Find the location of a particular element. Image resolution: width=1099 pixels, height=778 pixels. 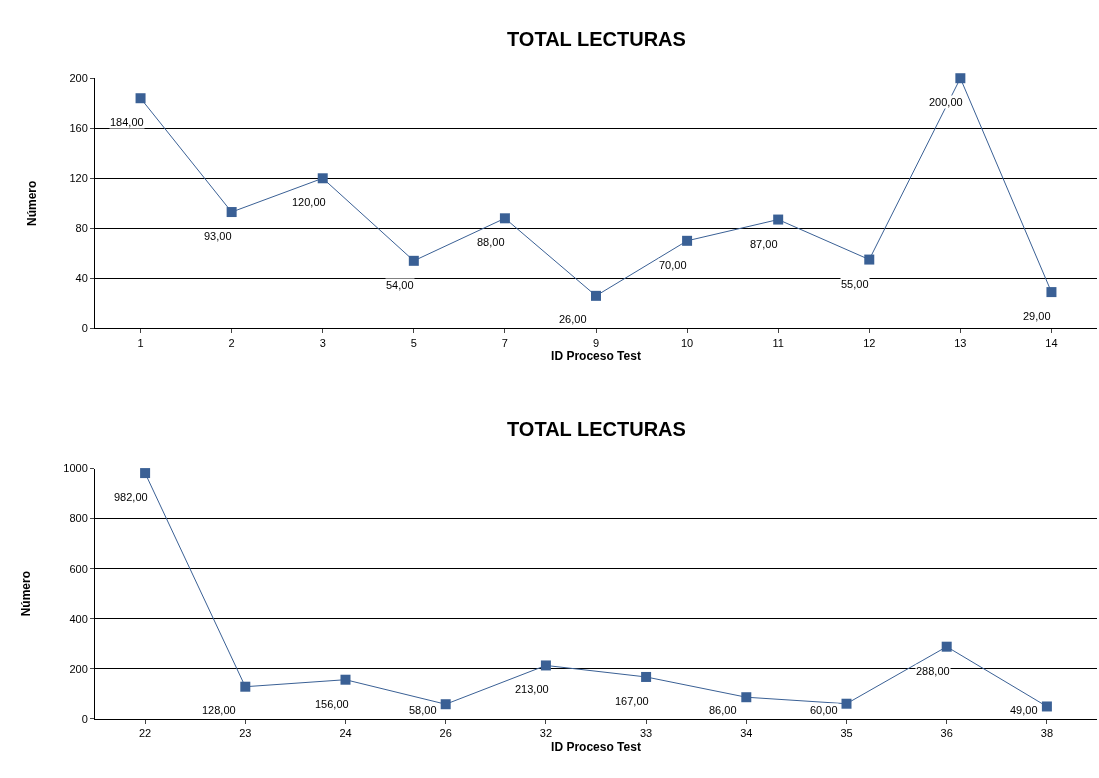

data-label: 60,00 is located at coordinates (824, 710).